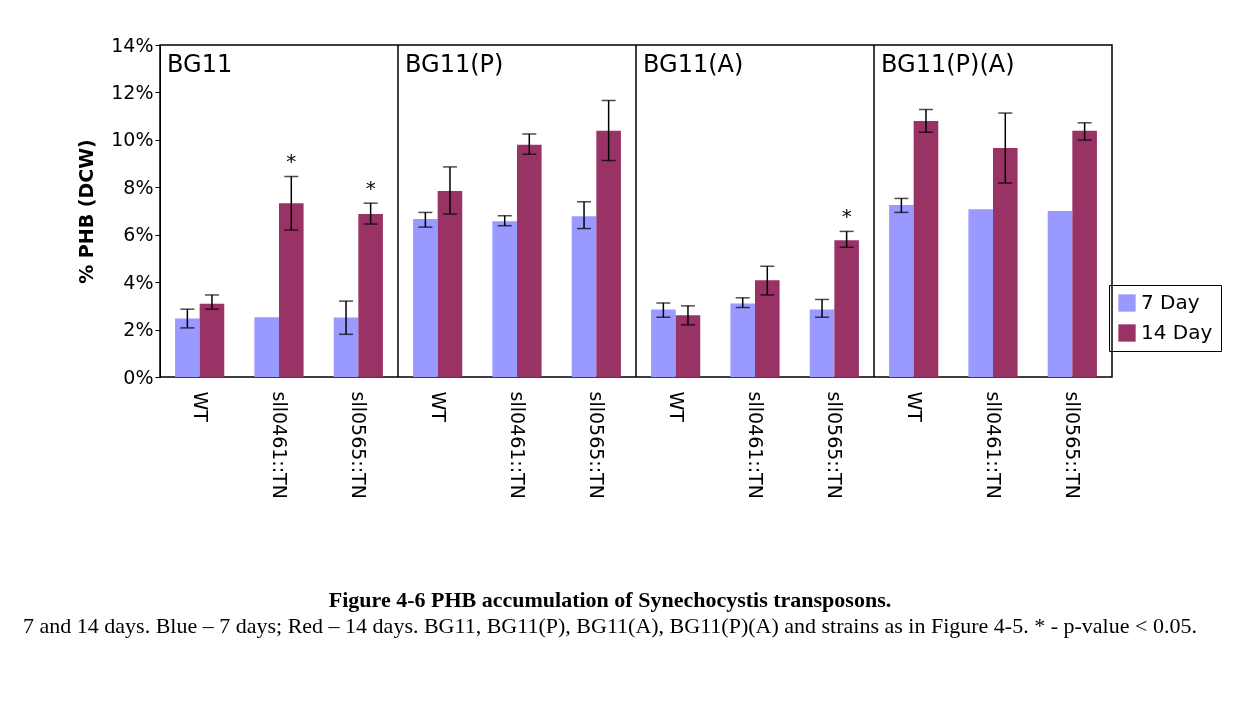 The height and width of the screenshot is (709, 1252). I want to click on y-tick-label: 6%, so click(138, 234).